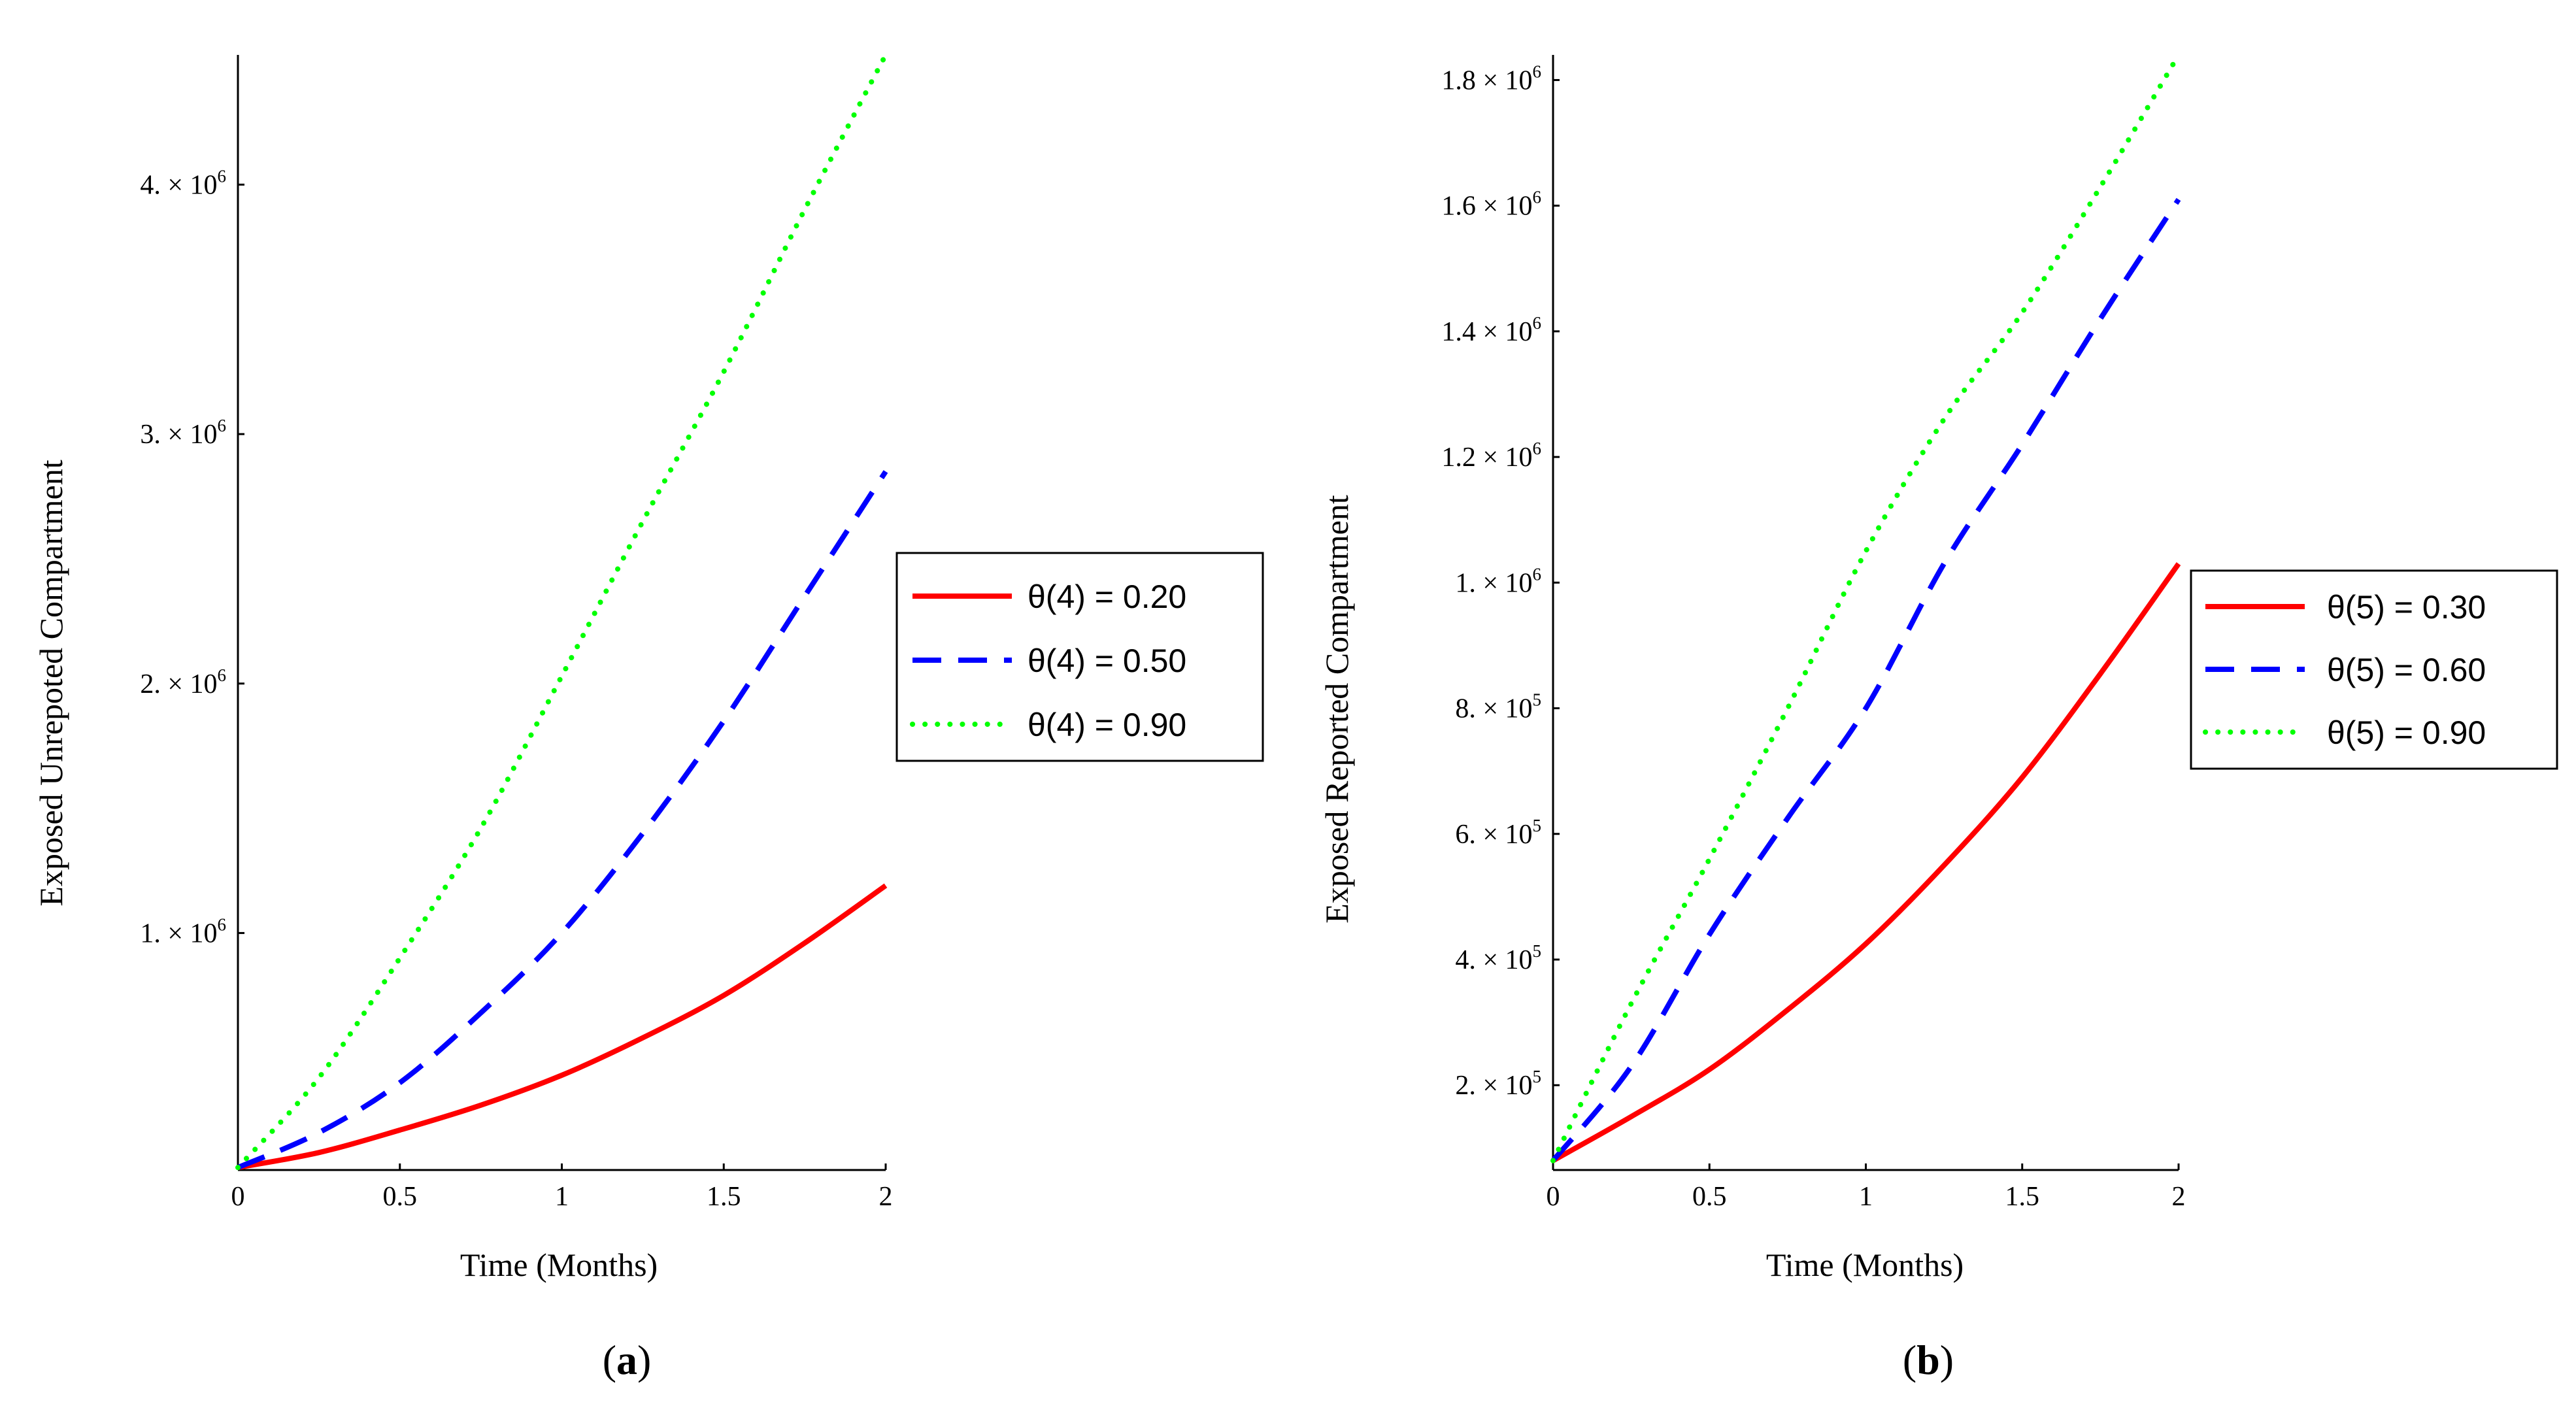  I want to click on legend-label-2: θ(5) = 0.90, so click(2406, 732).